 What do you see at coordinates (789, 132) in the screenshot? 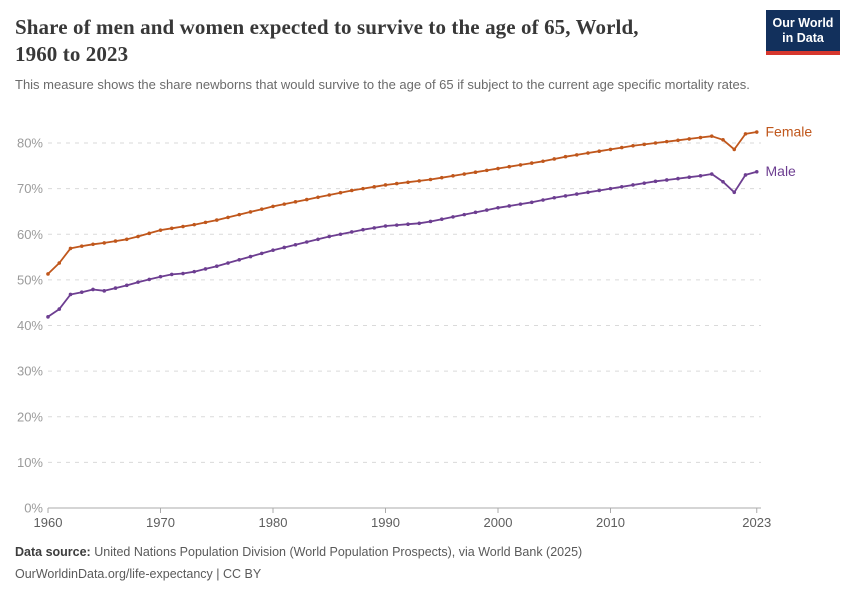
I see `series-label-female: Female` at bounding box center [789, 132].